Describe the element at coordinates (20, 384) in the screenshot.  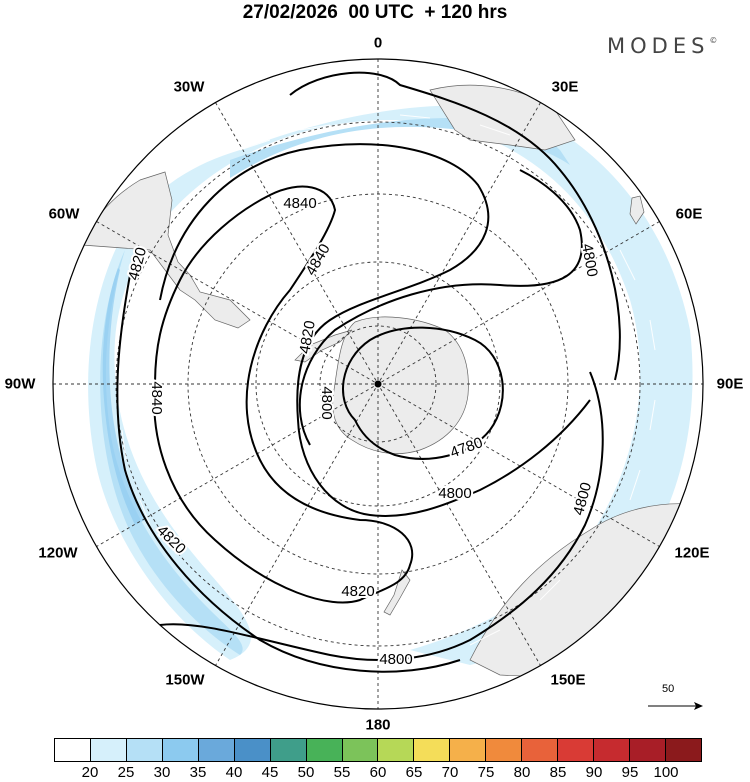
I see `lon-label-90w: 90W` at that location.